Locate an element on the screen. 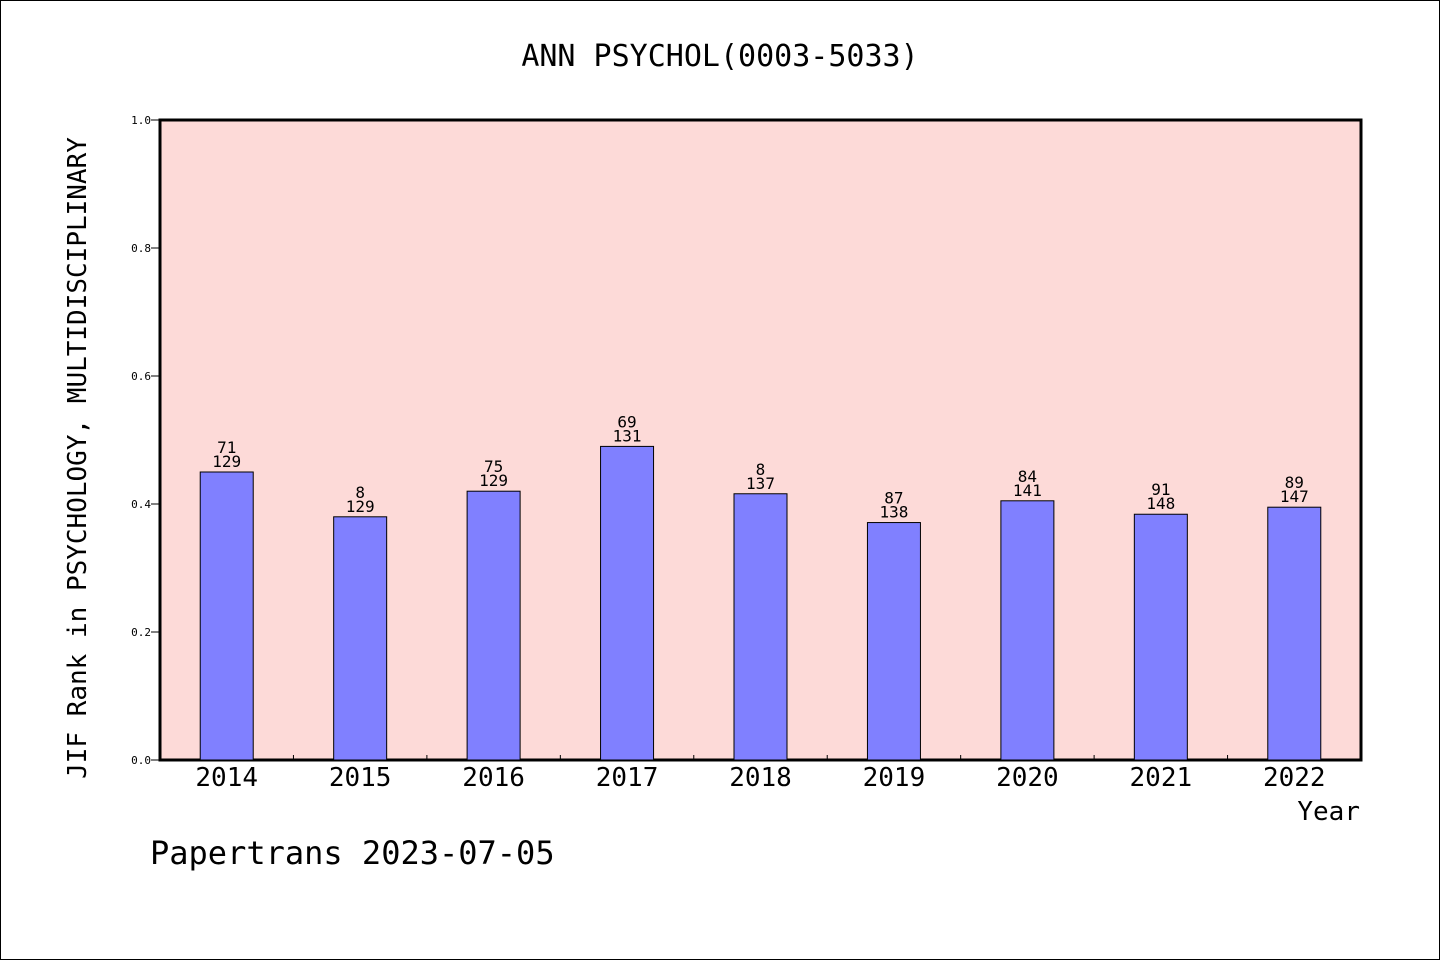  bar-rank-label: 84 is located at coordinates (1027, 476).